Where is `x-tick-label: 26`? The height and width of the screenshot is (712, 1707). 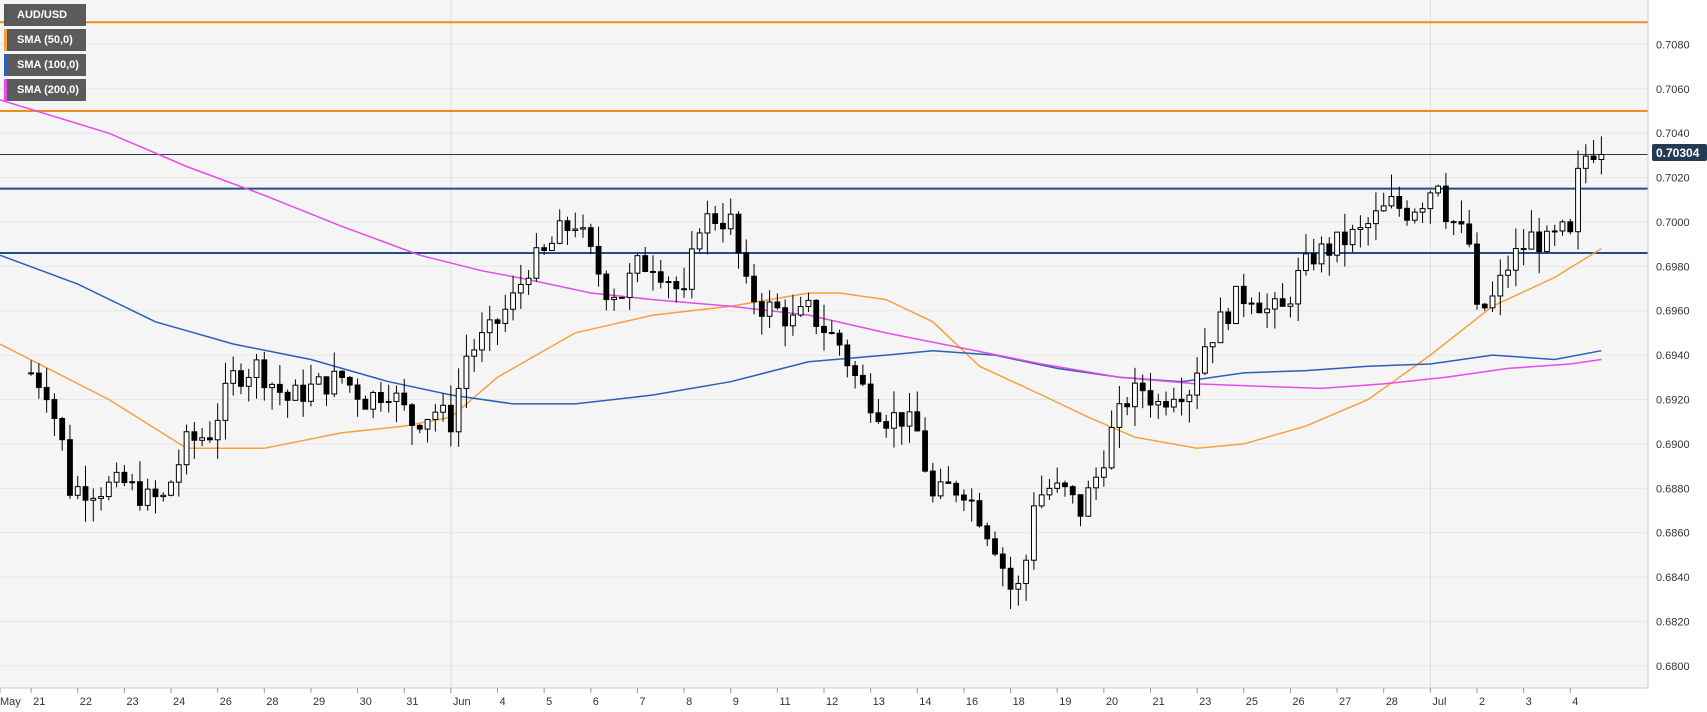 x-tick-label: 26 is located at coordinates (1298, 702).